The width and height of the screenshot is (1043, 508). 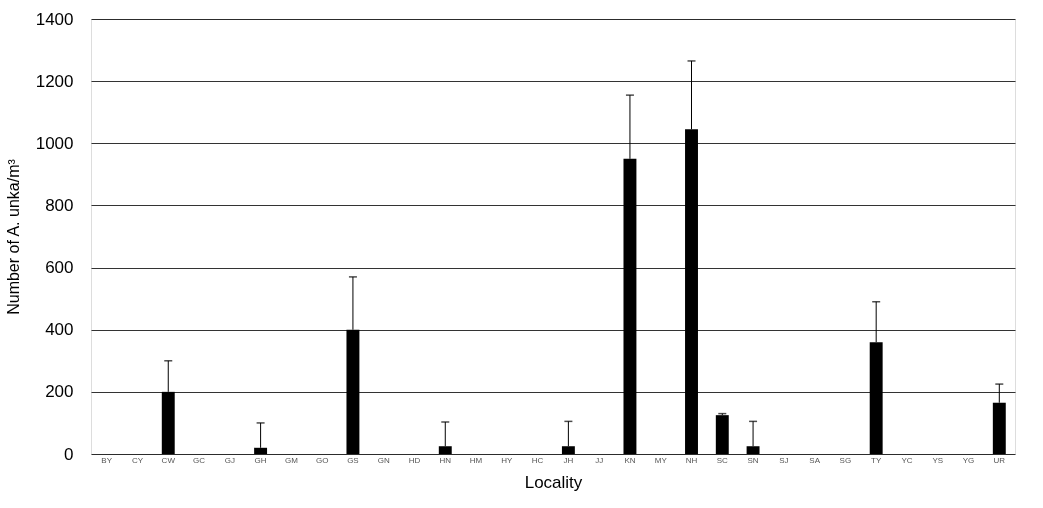 I want to click on x-tick-label: TY, so click(x=876, y=460).